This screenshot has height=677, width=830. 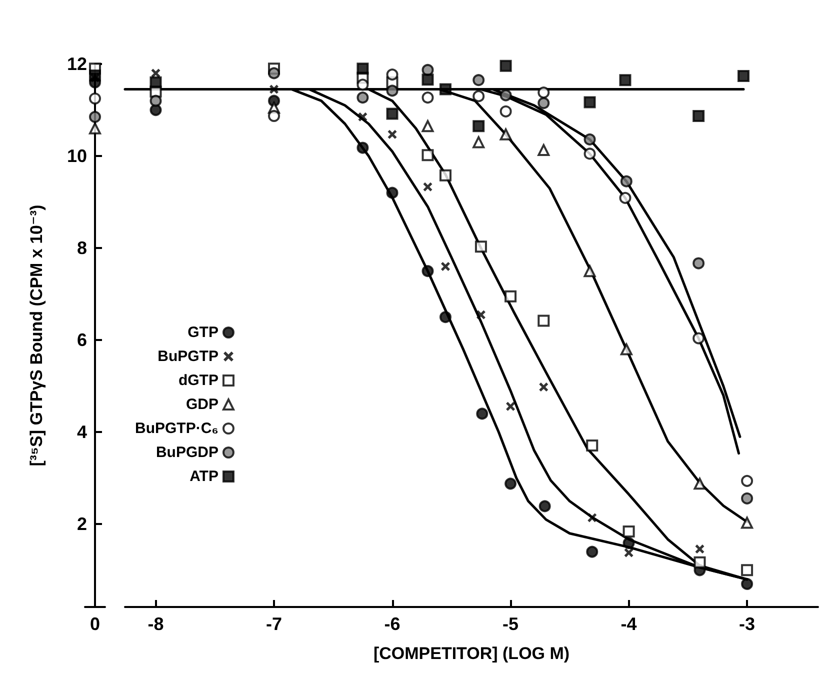 I want to click on y-tick-label: 4, so click(x=81, y=432).